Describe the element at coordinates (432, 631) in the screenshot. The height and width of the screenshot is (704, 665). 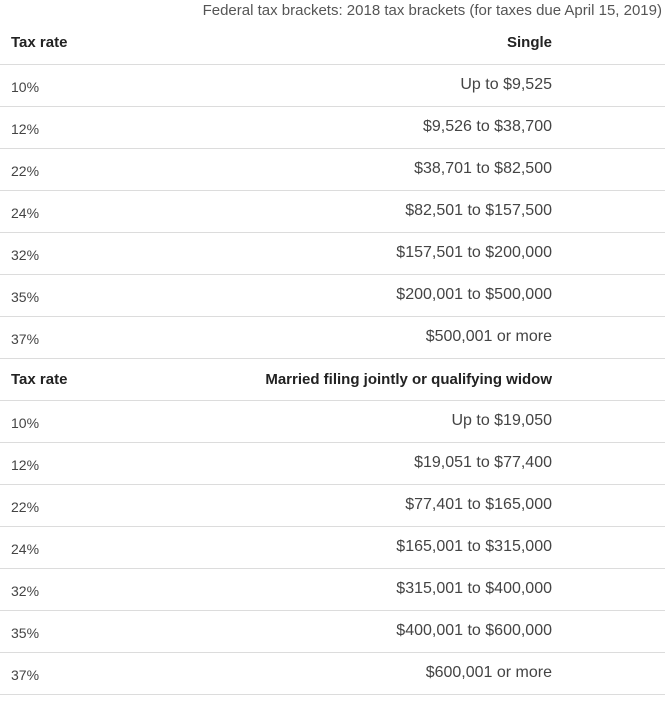
I see `income-range-cell: $400,001 to $600,000` at that location.